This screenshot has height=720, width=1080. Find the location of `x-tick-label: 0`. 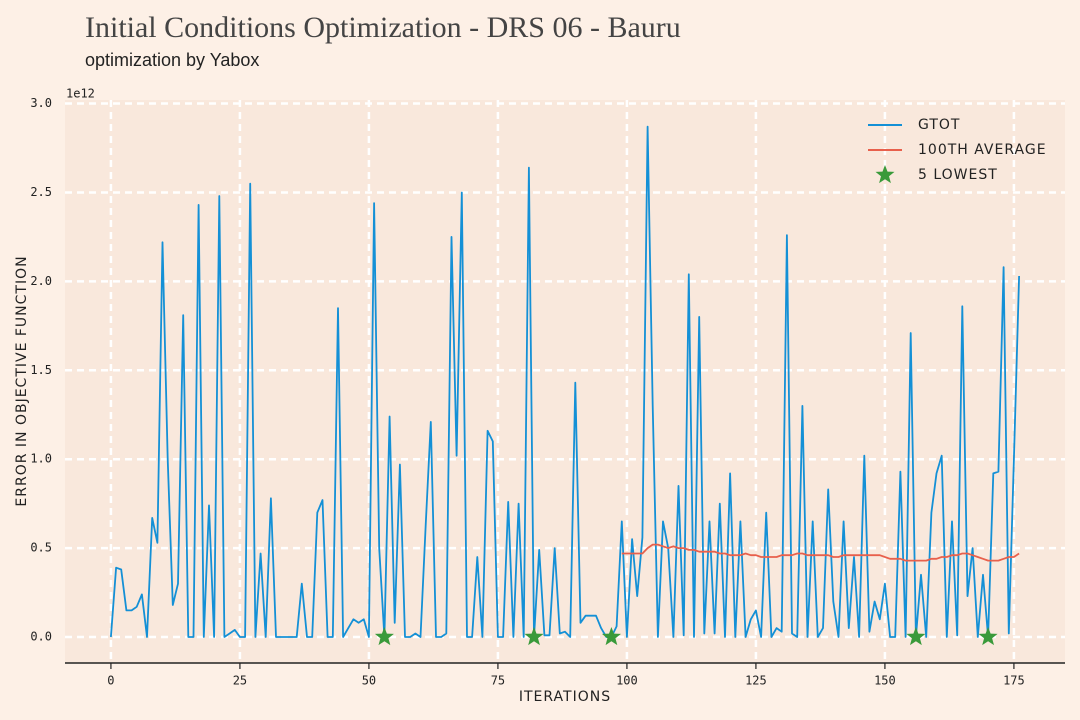

x-tick-label: 0 is located at coordinates (110, 681).